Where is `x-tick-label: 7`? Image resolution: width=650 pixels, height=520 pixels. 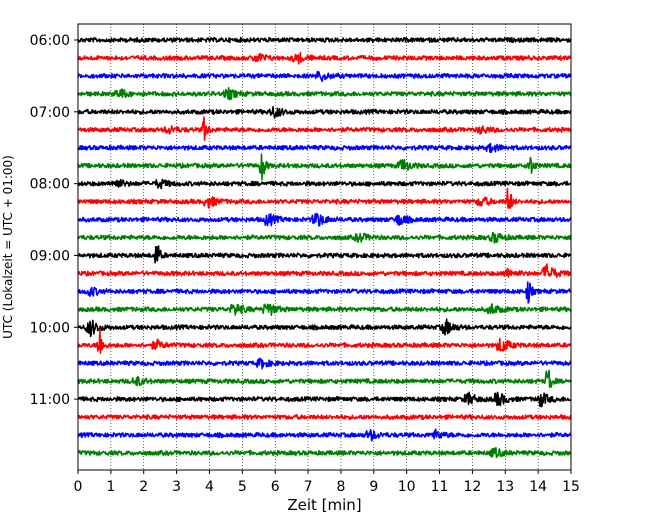
x-tick-label: 7 is located at coordinates (308, 487).